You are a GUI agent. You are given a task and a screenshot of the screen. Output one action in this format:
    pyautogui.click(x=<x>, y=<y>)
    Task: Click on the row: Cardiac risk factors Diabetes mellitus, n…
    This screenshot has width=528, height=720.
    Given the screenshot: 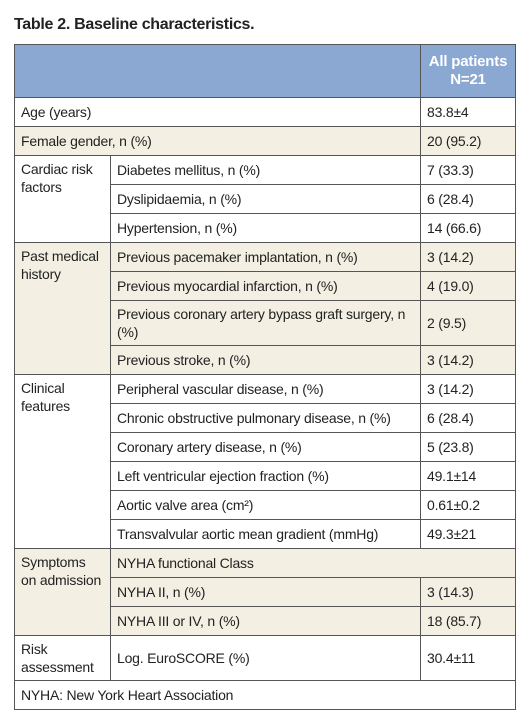 What is the action you would take?
    pyautogui.click(x=265, y=199)
    